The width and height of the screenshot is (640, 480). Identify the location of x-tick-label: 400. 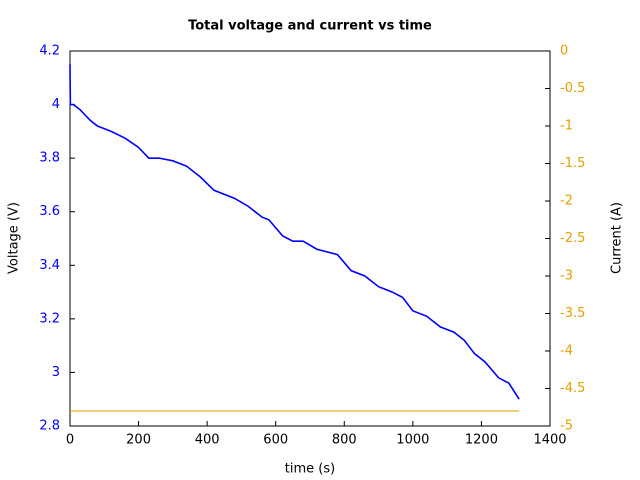
(207, 440).